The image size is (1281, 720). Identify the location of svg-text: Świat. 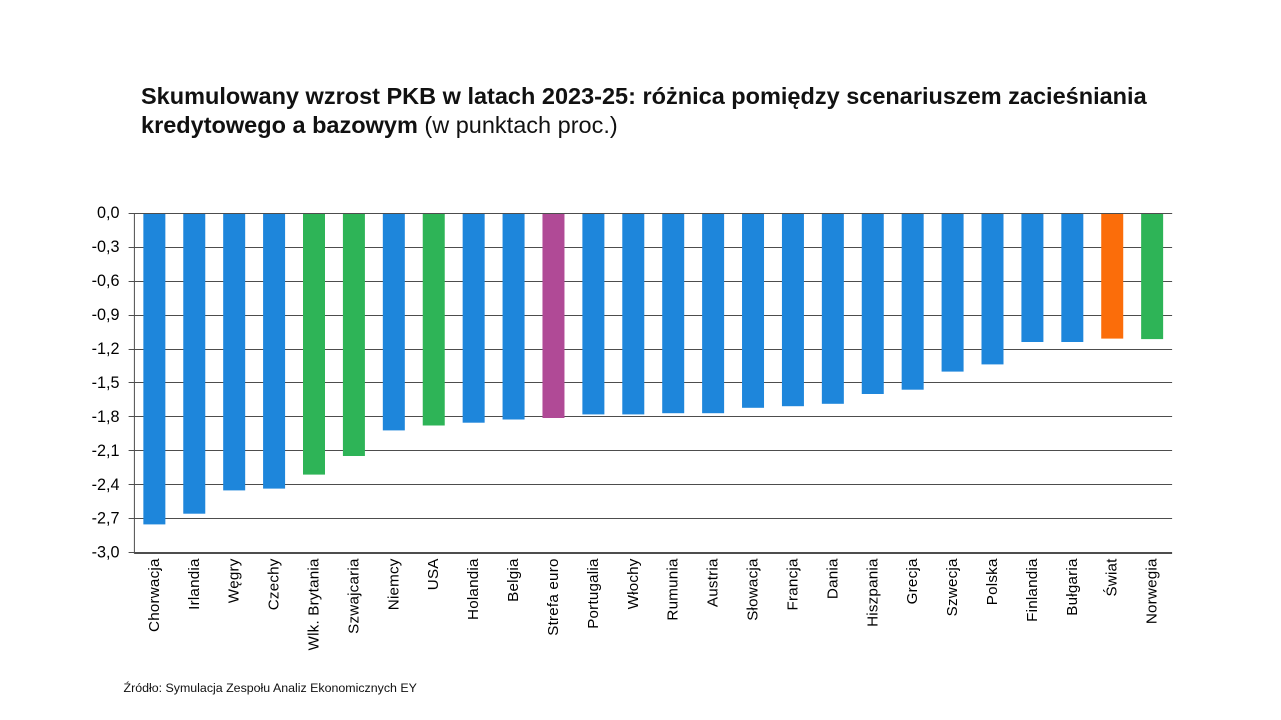
(1112, 577).